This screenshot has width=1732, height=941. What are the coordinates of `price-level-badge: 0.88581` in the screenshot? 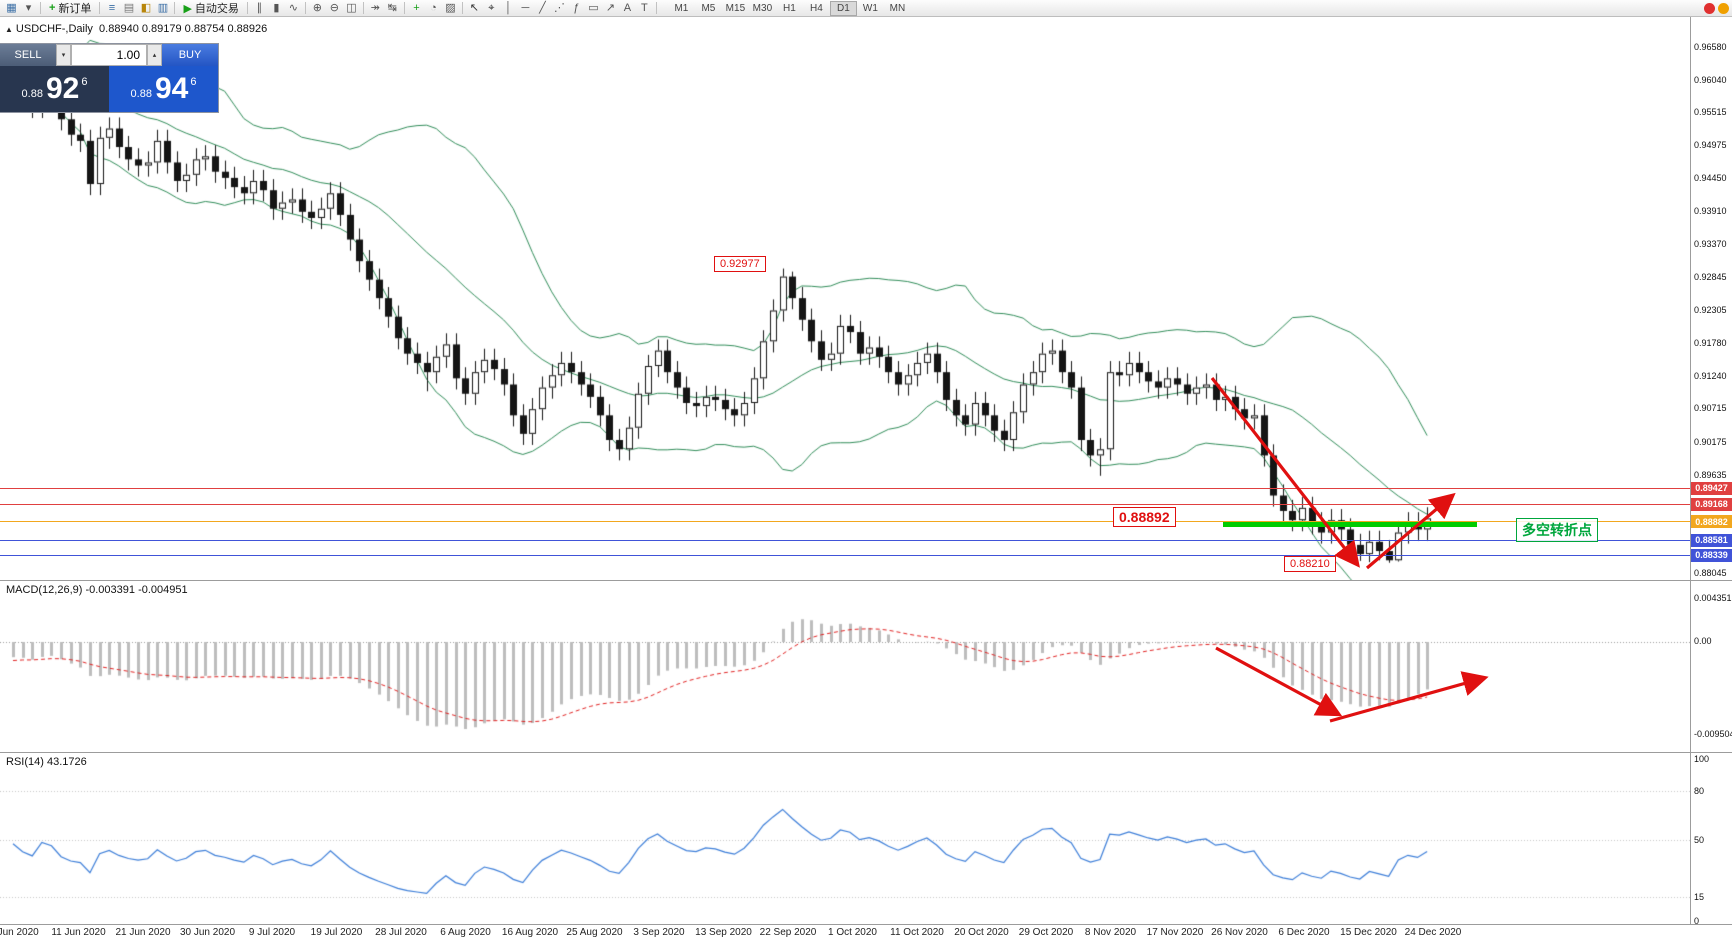 It's located at (1711, 540).